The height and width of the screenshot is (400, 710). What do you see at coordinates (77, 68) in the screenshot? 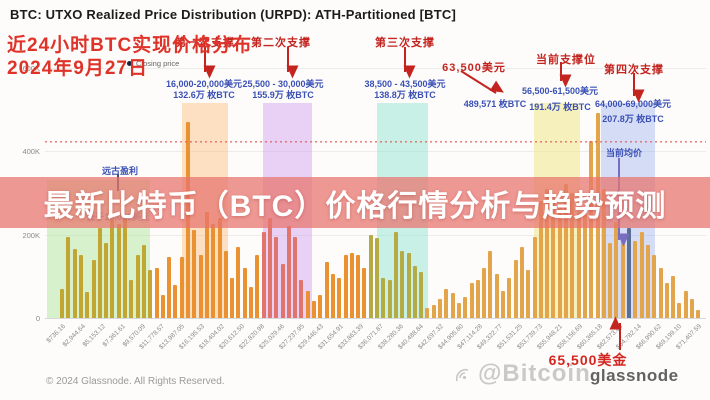
I see `heading-cn-line2: 2024年9月27日` at bounding box center [77, 68].